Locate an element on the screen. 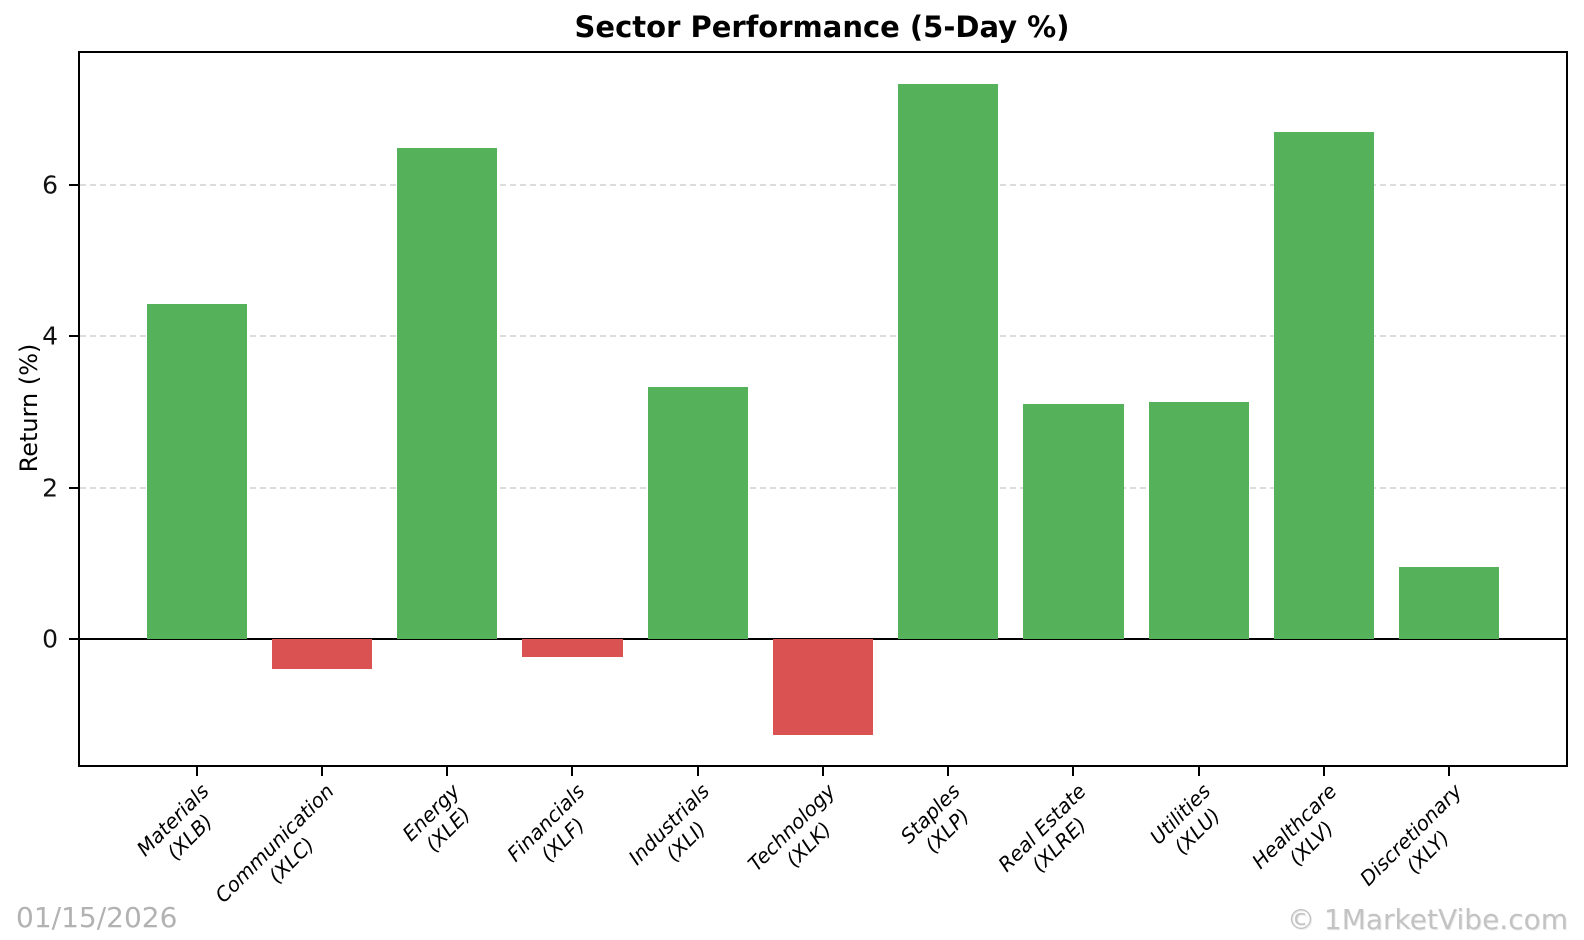  bar-xlc is located at coordinates (321, 654).